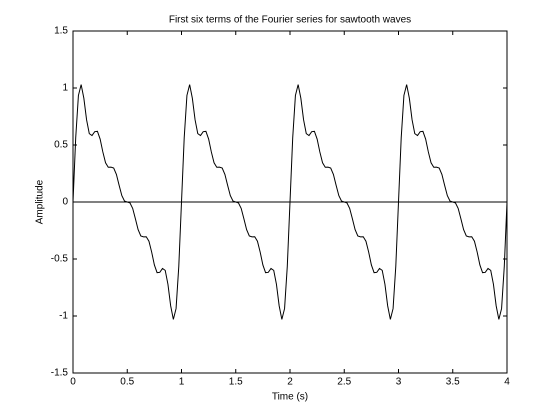 The height and width of the screenshot is (419, 559). Describe the element at coordinates (290, 382) in the screenshot. I see `x-tick-label: 2` at that location.